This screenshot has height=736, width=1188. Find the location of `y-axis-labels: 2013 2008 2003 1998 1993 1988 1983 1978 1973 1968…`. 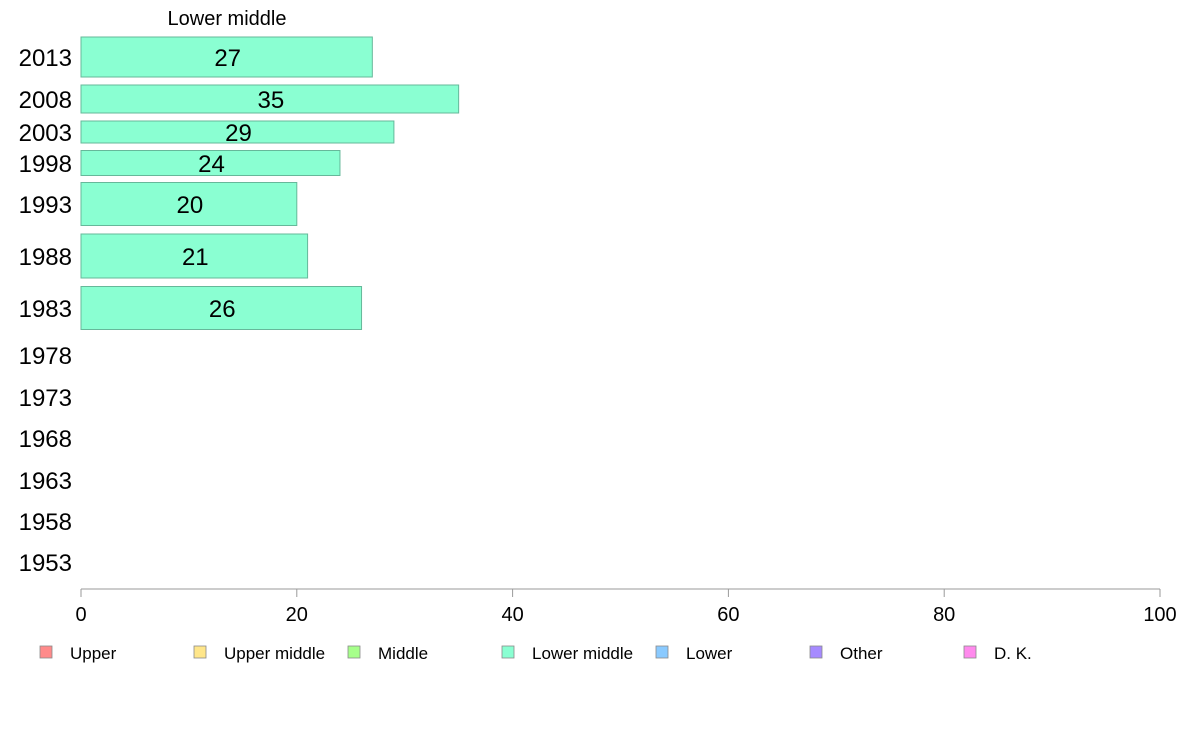

y-axis-labels: 2013 2008 2003 1998 1993 1988 1983 1978 1973 1968… is located at coordinates (45, 311).